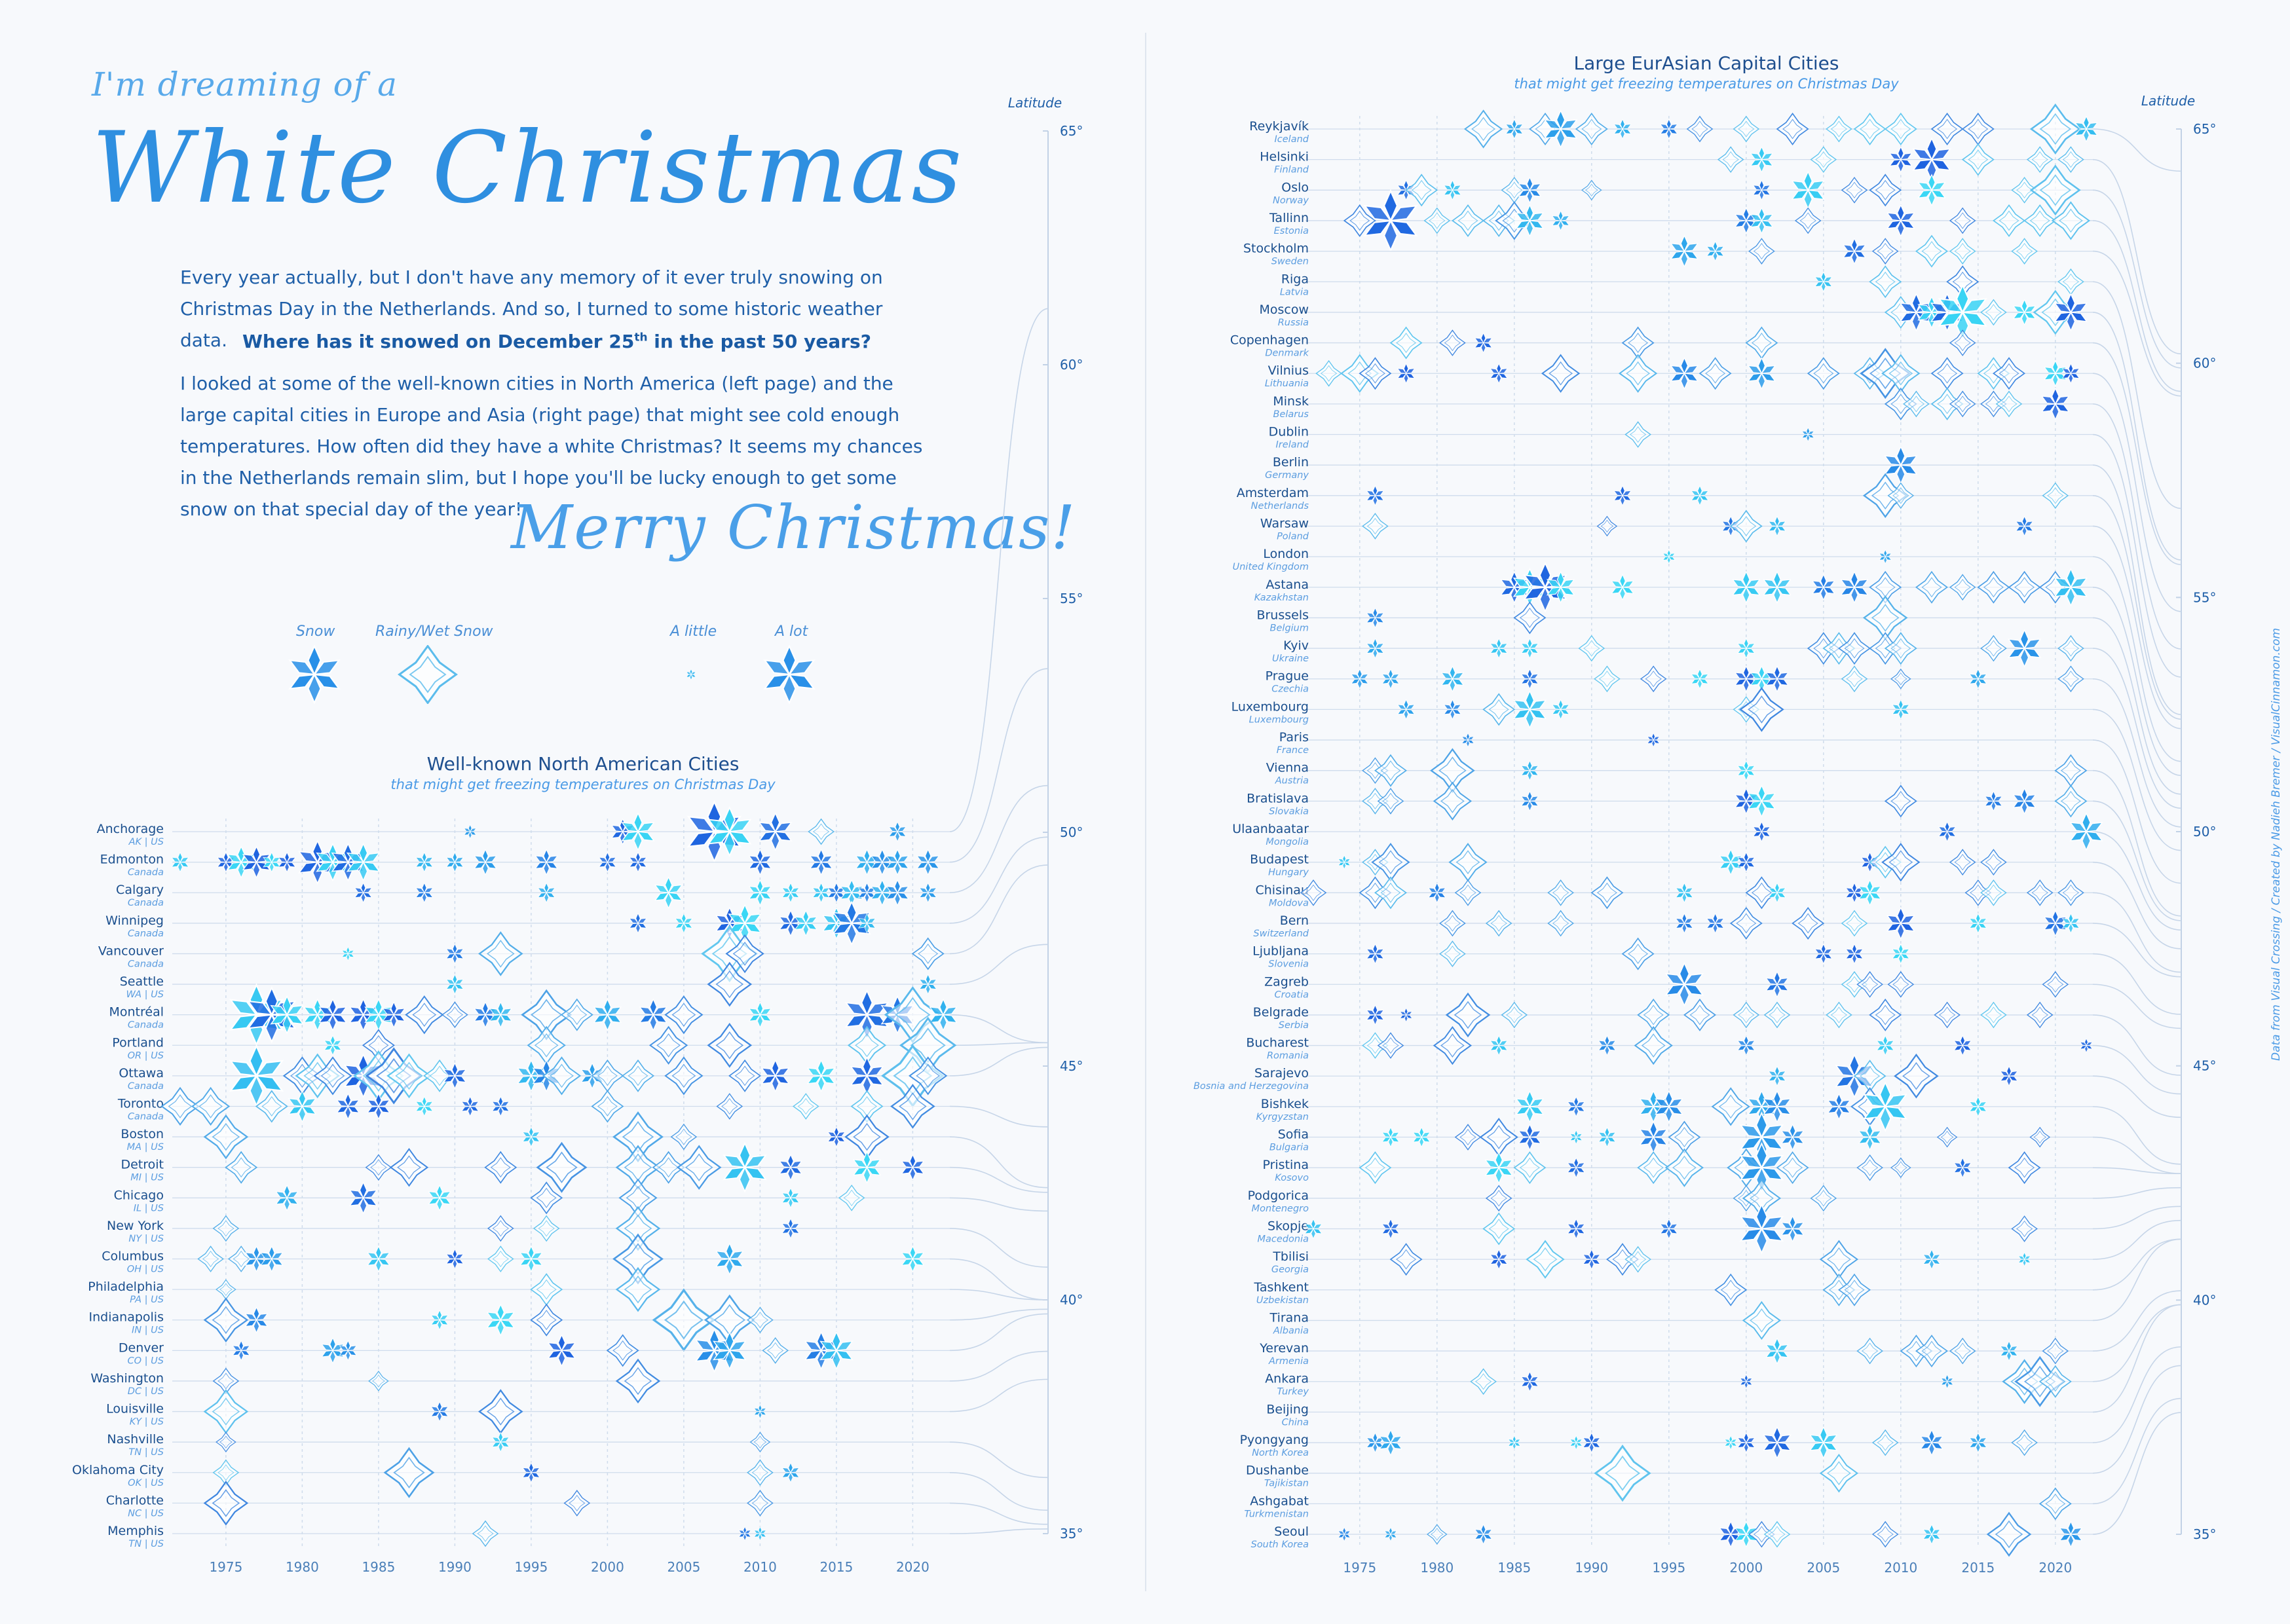 The image size is (2290, 1624). Describe the element at coordinates (608, 1567) in the screenshot. I see `x-tick-label: 2000` at that location.